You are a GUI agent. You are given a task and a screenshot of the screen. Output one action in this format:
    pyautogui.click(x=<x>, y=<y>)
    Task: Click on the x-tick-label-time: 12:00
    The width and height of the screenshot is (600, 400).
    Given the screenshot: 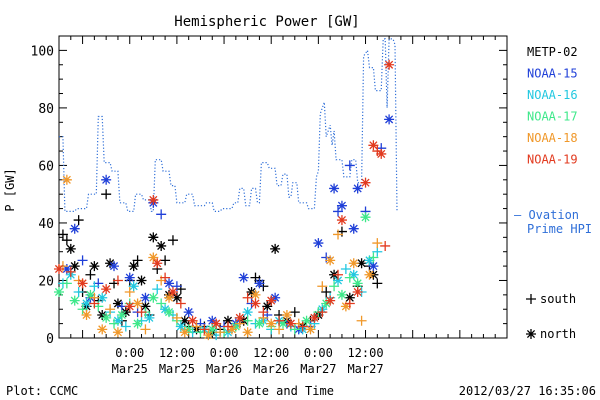 What is the action you would take?
    pyautogui.click(x=271, y=353)
    